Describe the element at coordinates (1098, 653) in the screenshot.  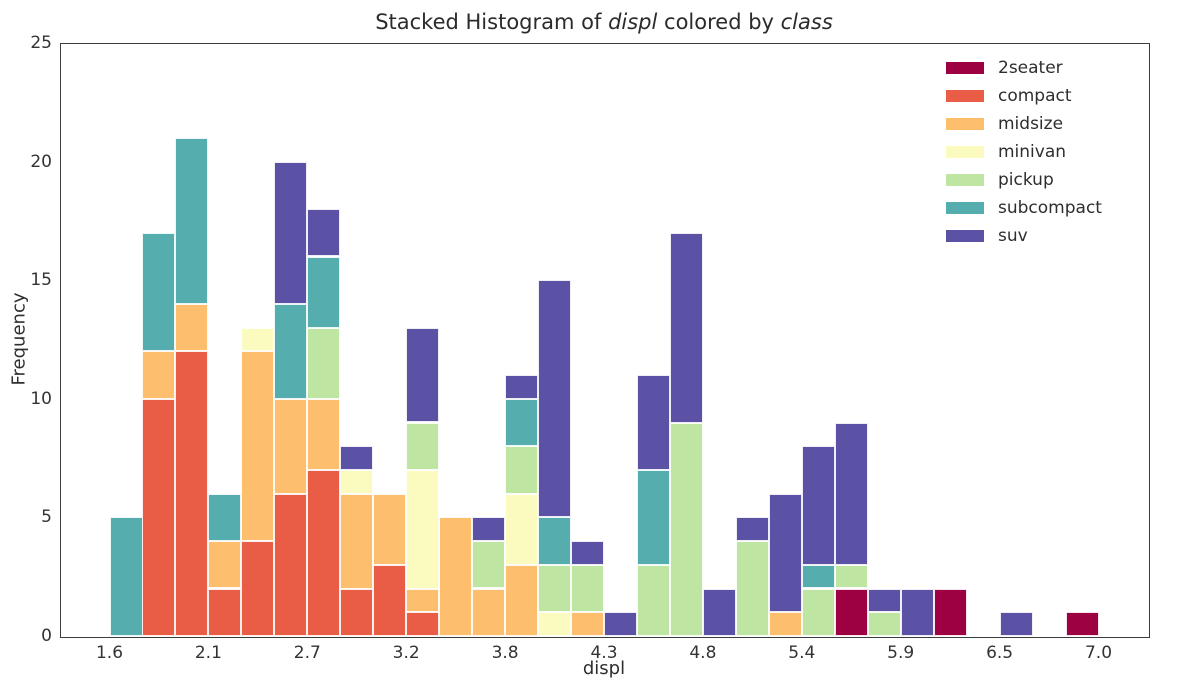
I see `x-tick-label: 7.0` at that location.